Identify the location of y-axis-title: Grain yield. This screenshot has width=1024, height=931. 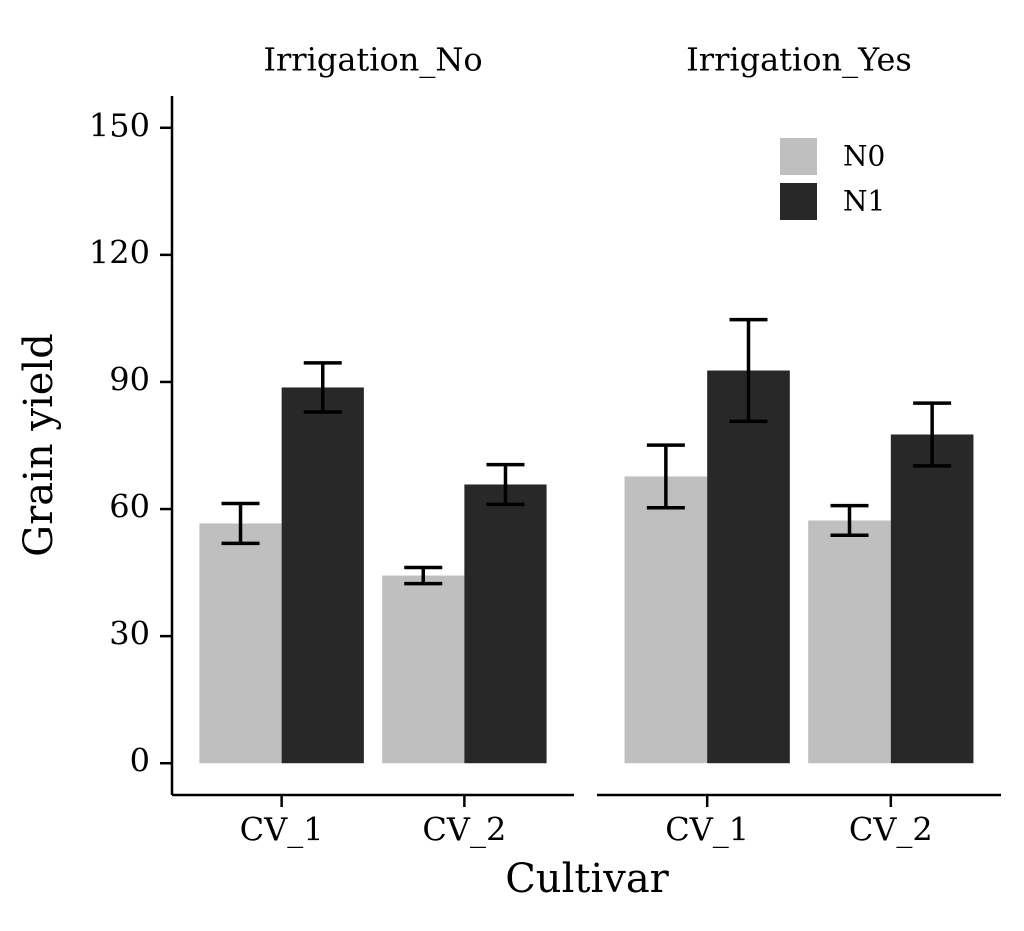
(39, 445).